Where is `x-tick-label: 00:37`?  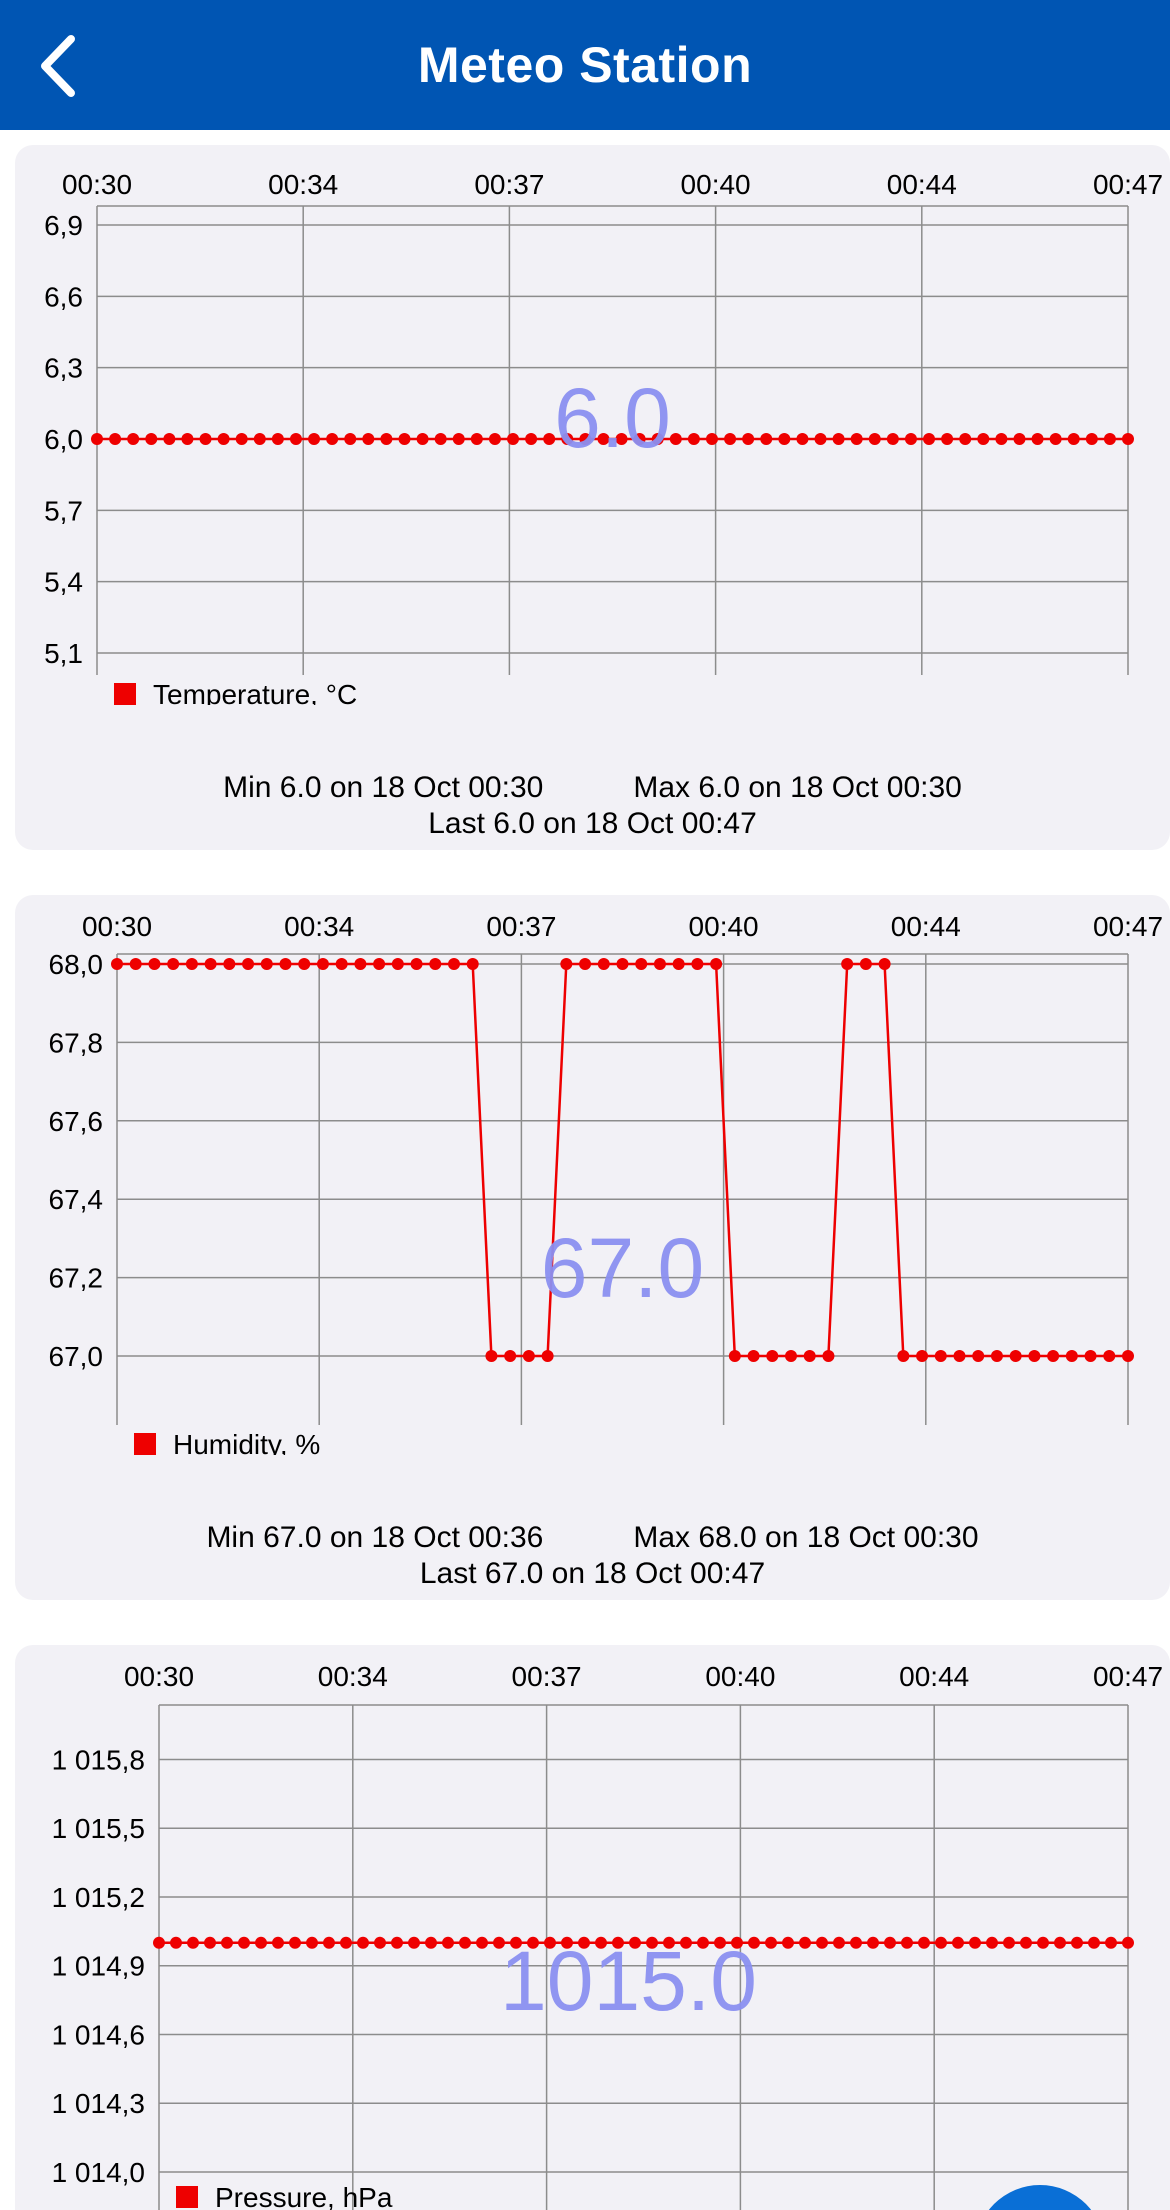
x-tick-label: 00:37 is located at coordinates (521, 926).